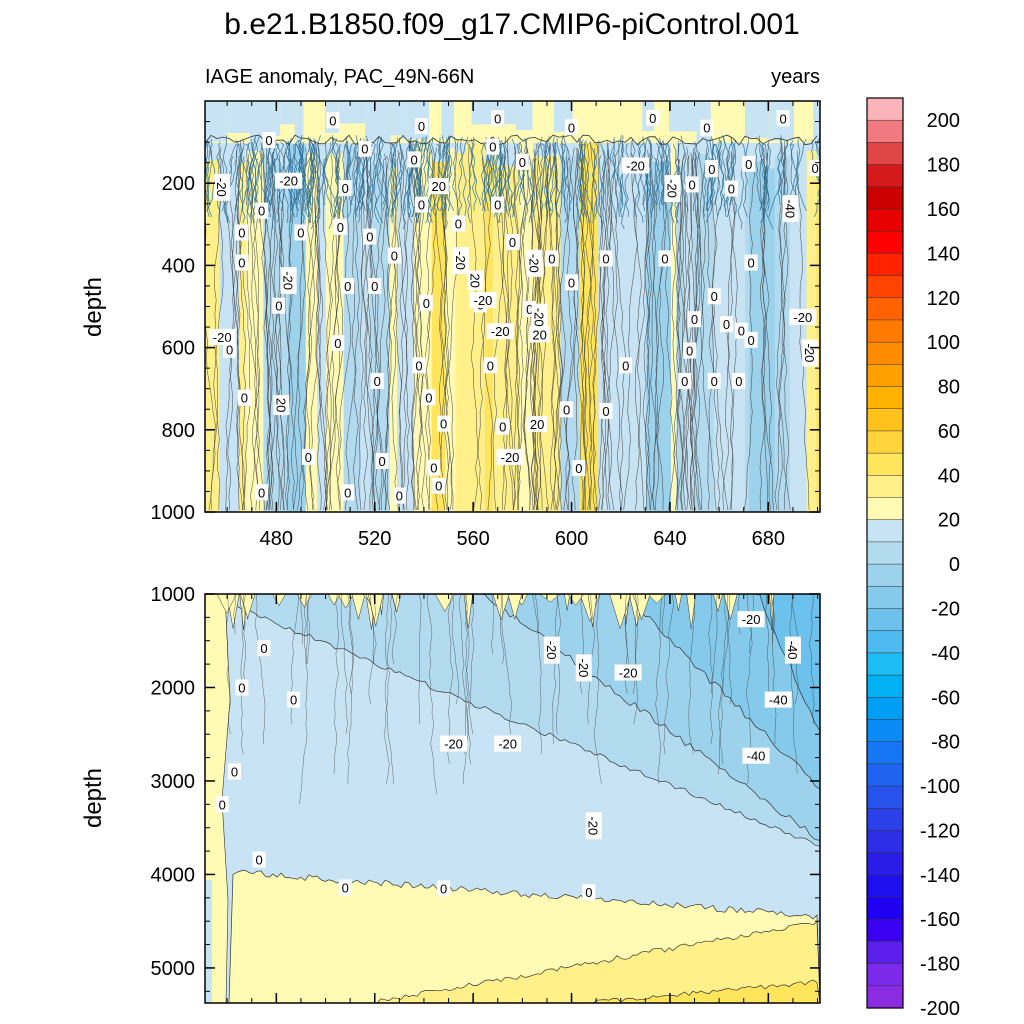 Image resolution: width=1024 pixels, height=1024 pixels. Describe the element at coordinates (173, 875) in the screenshot. I see `y-tick-label: 4000` at that location.